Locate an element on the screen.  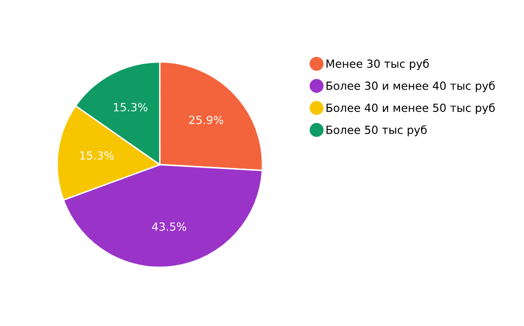
legend-label: Менее 30 тыс руб is located at coordinates (377, 64).